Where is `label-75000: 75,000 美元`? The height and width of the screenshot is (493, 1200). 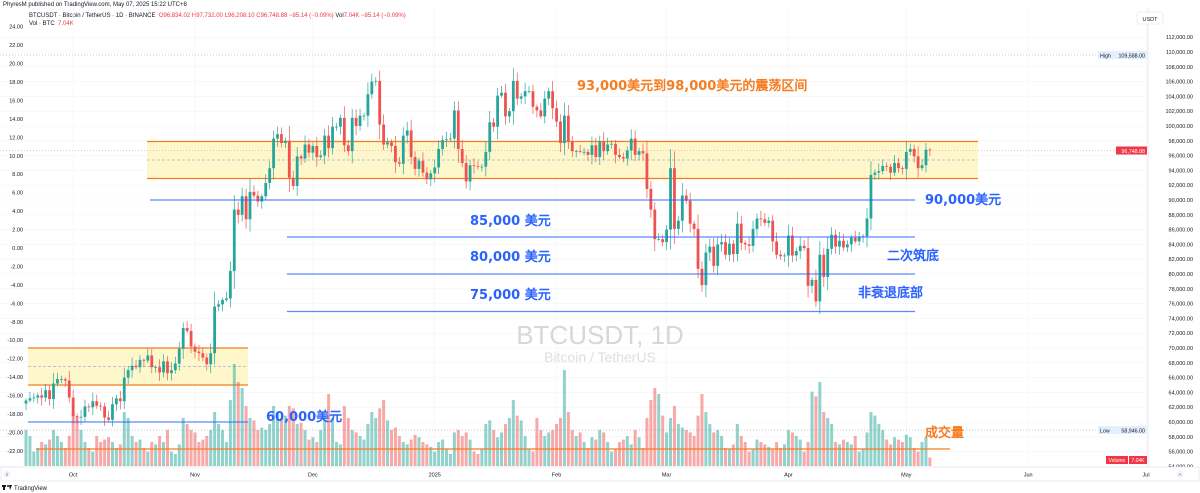
label-75000: 75,000 美元 is located at coordinates (510, 295).